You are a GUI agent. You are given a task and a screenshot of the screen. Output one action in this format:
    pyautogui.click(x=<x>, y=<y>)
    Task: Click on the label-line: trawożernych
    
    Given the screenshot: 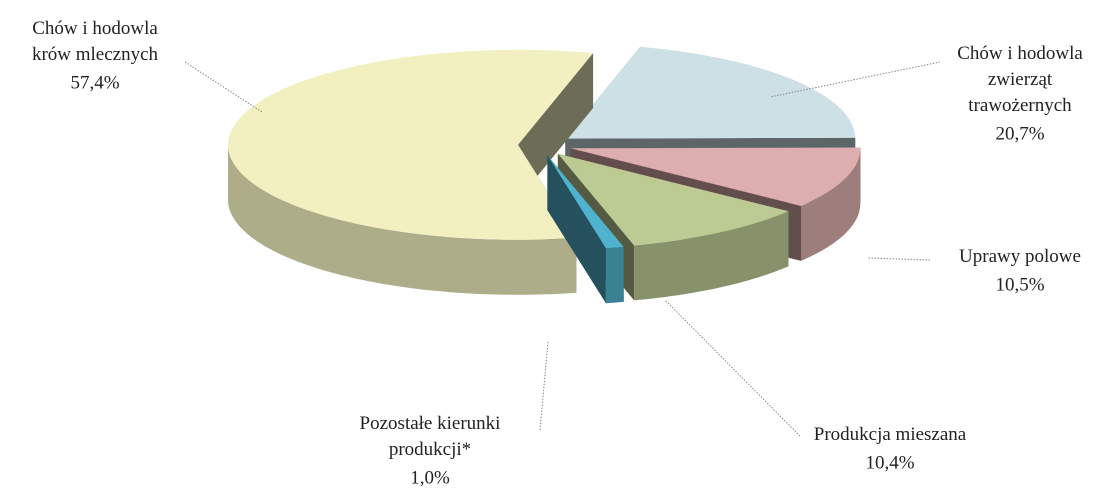 What is the action you would take?
    pyautogui.click(x=1020, y=105)
    